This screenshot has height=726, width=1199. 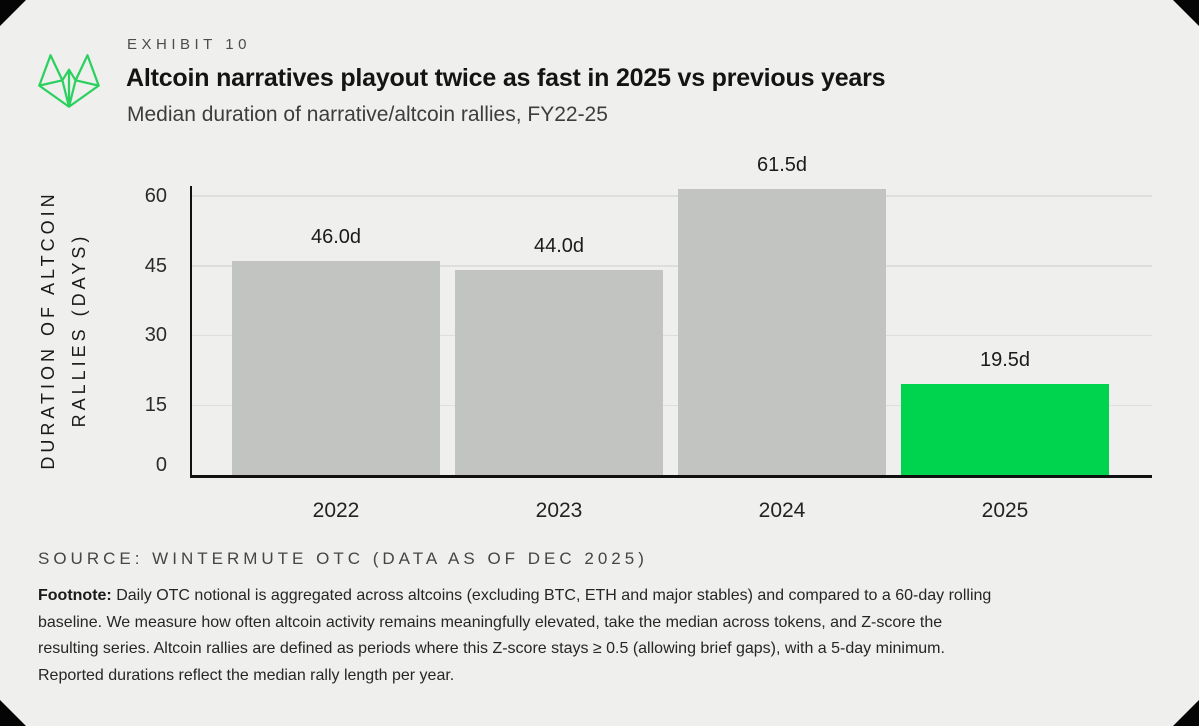 What do you see at coordinates (155, 405) in the screenshot?
I see `y-tick-label-15: 15` at bounding box center [155, 405].